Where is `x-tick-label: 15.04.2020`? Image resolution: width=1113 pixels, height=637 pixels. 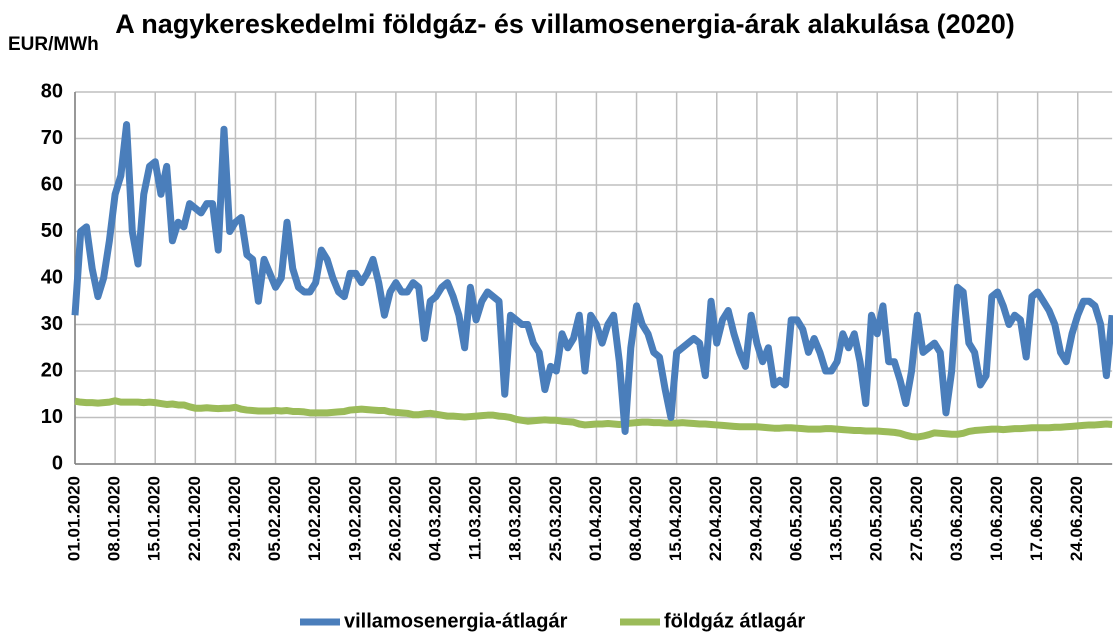
x-tick-label: 15.04.2020 is located at coordinates (675, 518).